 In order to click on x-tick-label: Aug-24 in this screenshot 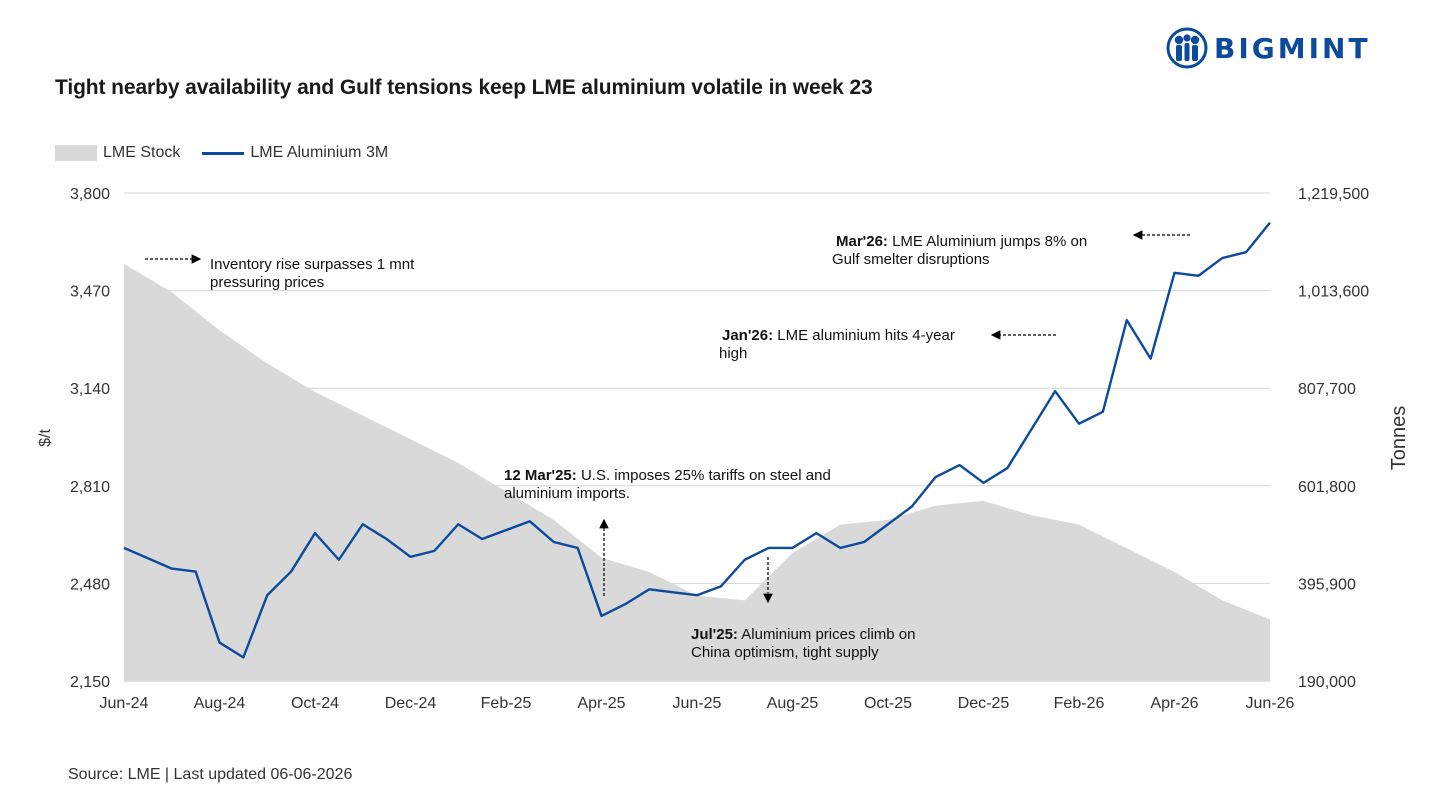, I will do `click(220, 703)`.